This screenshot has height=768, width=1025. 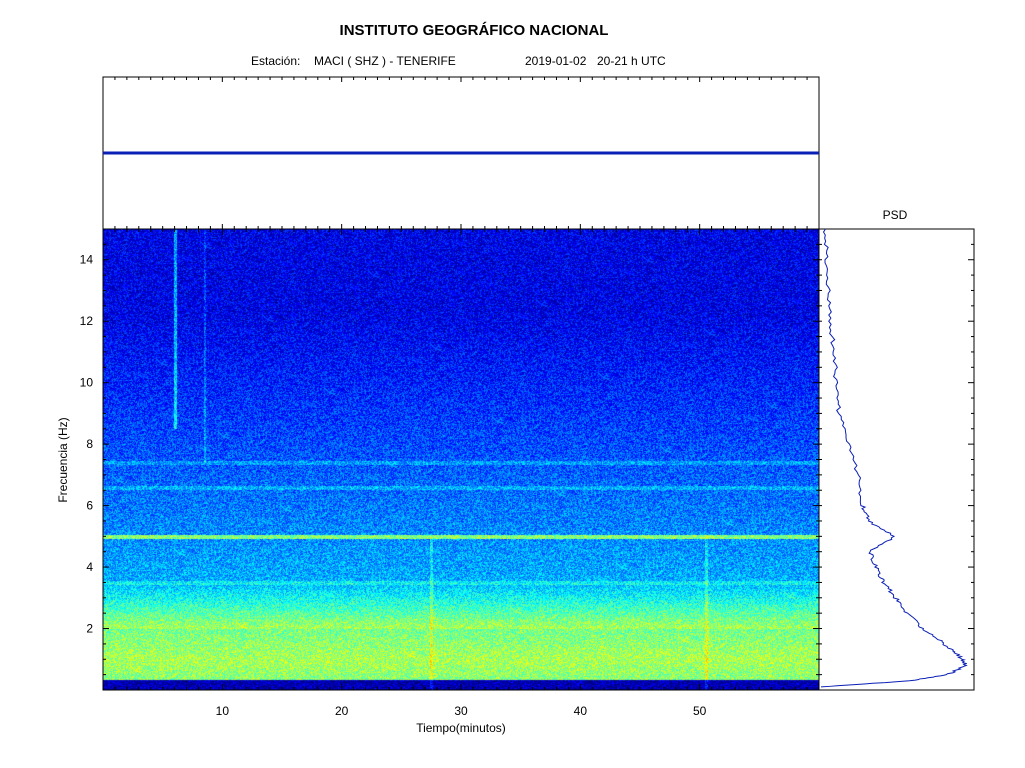 What do you see at coordinates (895, 215) in the screenshot?
I see `psd-title: PSD` at bounding box center [895, 215].